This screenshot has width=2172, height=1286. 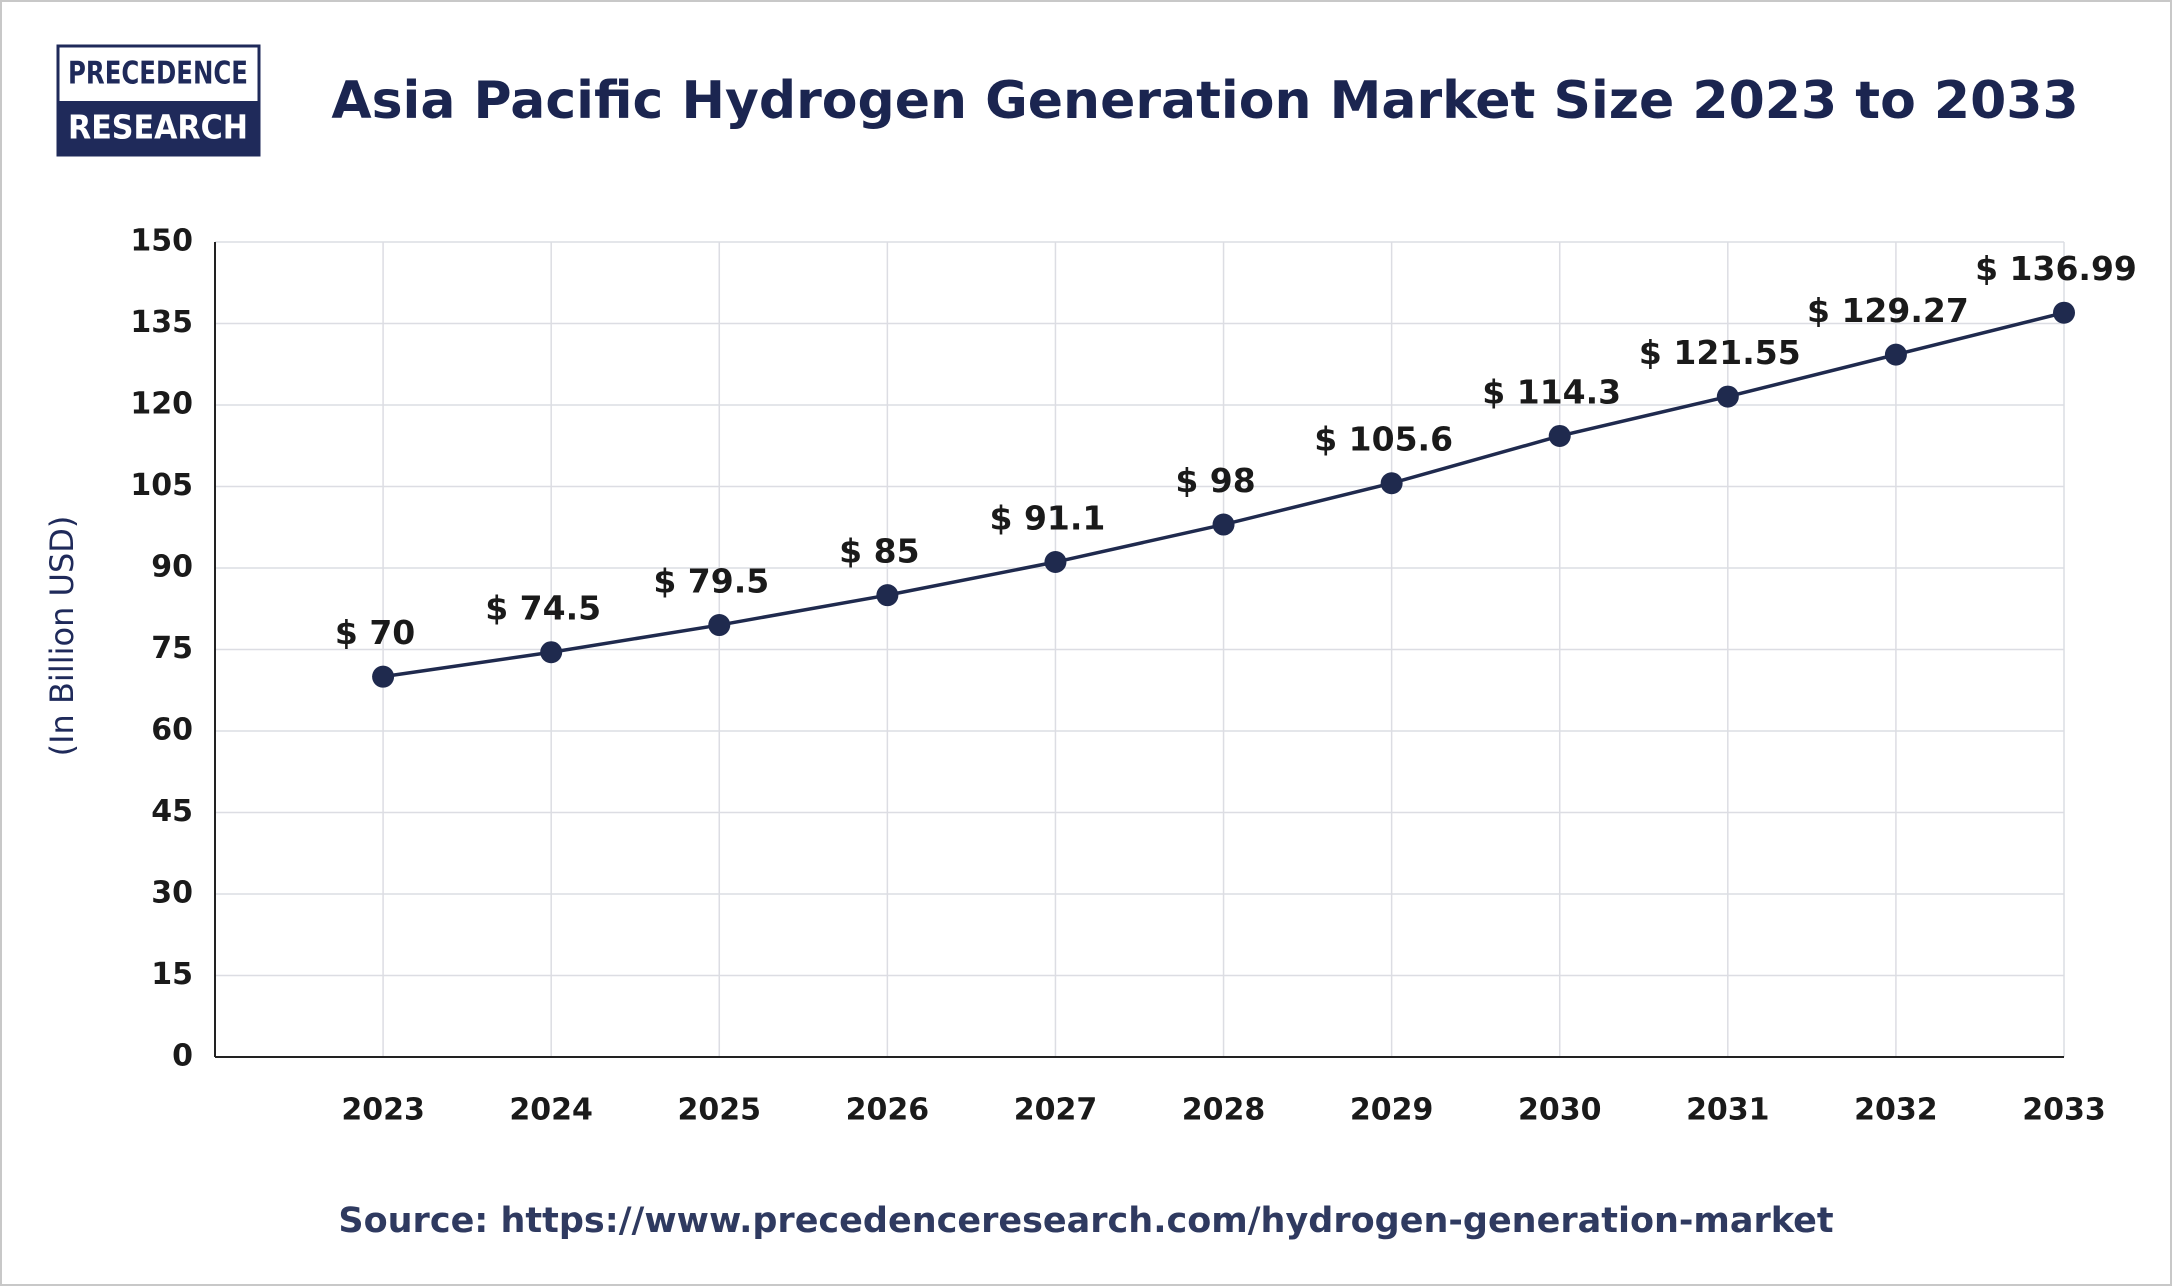 I want to click on data-label: $ 98, so click(x=1215, y=480).